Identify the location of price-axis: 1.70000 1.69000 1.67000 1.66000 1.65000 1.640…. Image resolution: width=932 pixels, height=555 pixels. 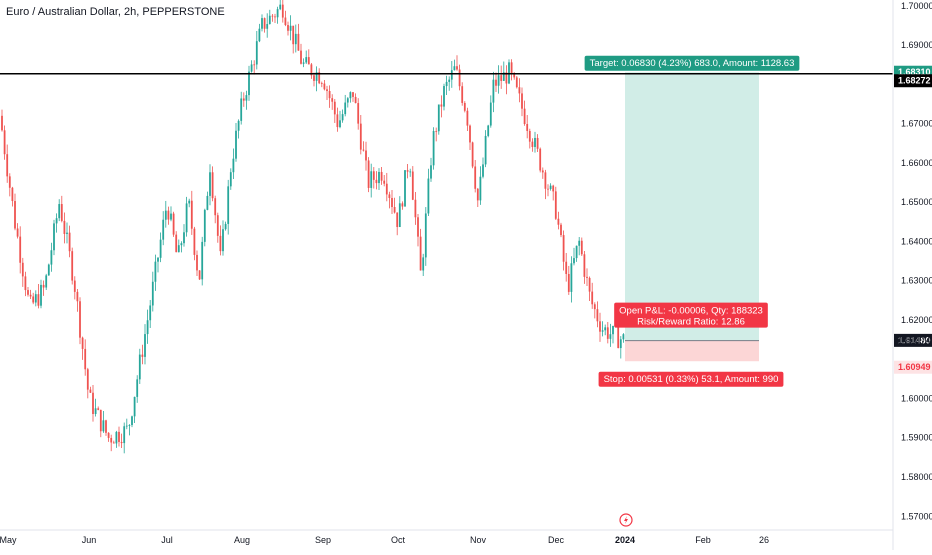
(916, 261).